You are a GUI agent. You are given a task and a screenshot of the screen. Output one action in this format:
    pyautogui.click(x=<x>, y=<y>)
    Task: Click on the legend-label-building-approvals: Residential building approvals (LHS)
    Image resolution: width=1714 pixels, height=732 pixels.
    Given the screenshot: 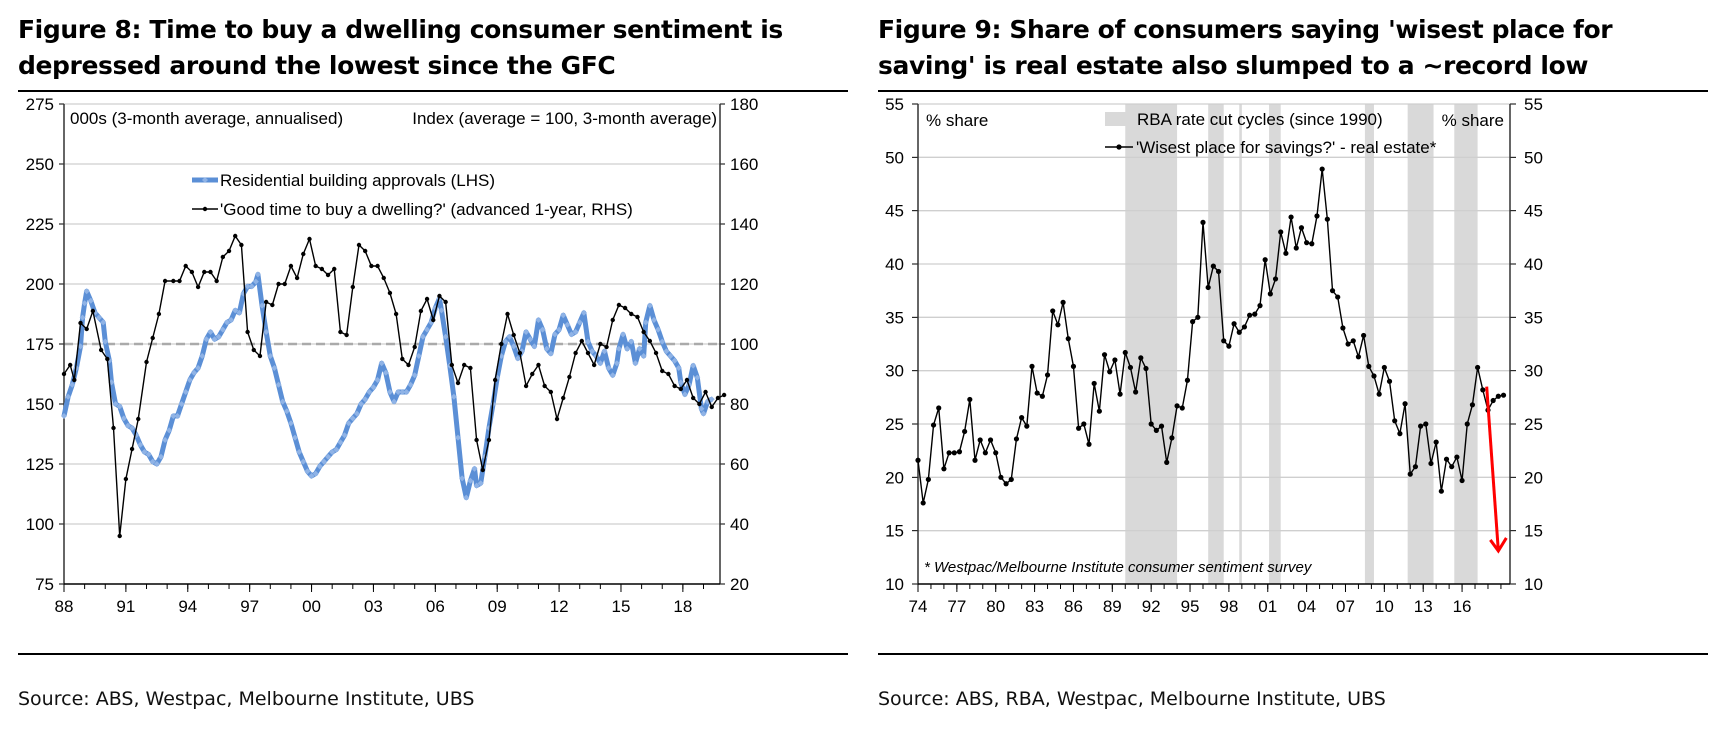 What is the action you would take?
    pyautogui.click(x=357, y=180)
    